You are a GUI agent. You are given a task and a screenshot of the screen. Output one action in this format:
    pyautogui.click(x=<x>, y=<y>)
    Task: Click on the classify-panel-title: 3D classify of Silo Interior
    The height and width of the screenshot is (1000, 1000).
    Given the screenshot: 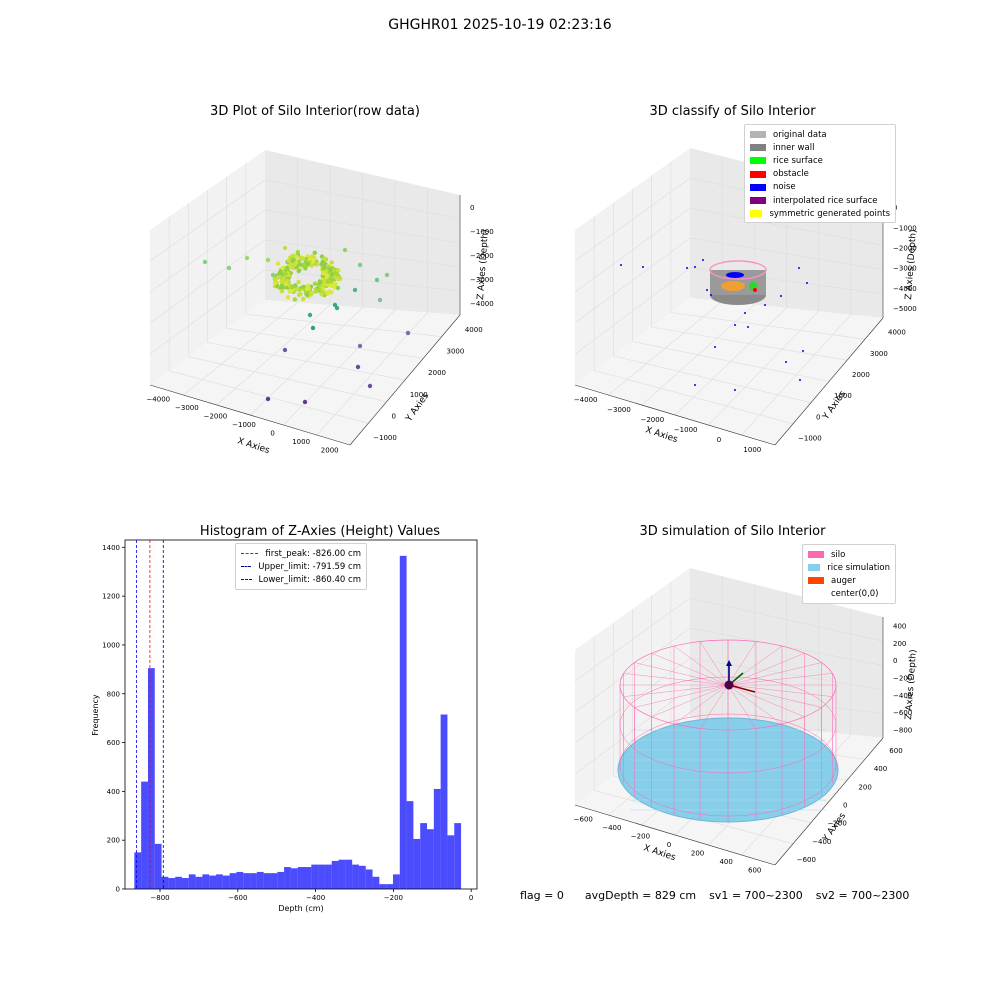 What is the action you would take?
    pyautogui.click(x=732, y=111)
    